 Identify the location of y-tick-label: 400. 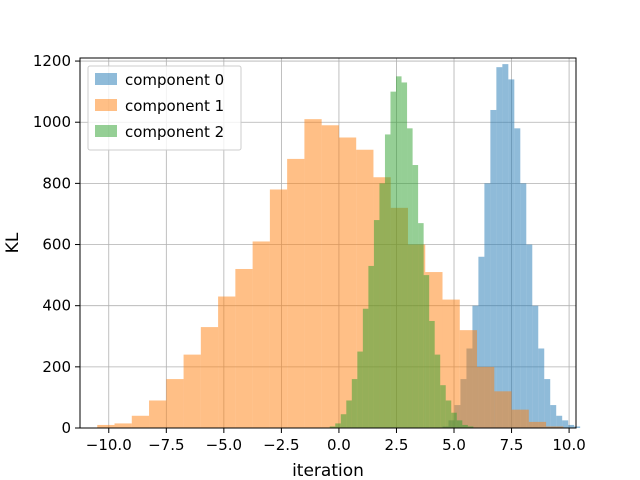
(56, 306).